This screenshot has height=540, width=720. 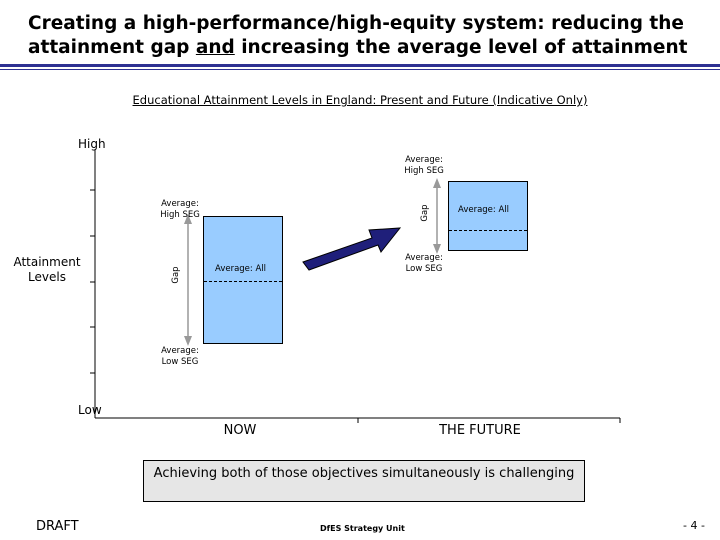 I want to click on future-low-seg-line-2: Low SEG, so click(x=424, y=269).